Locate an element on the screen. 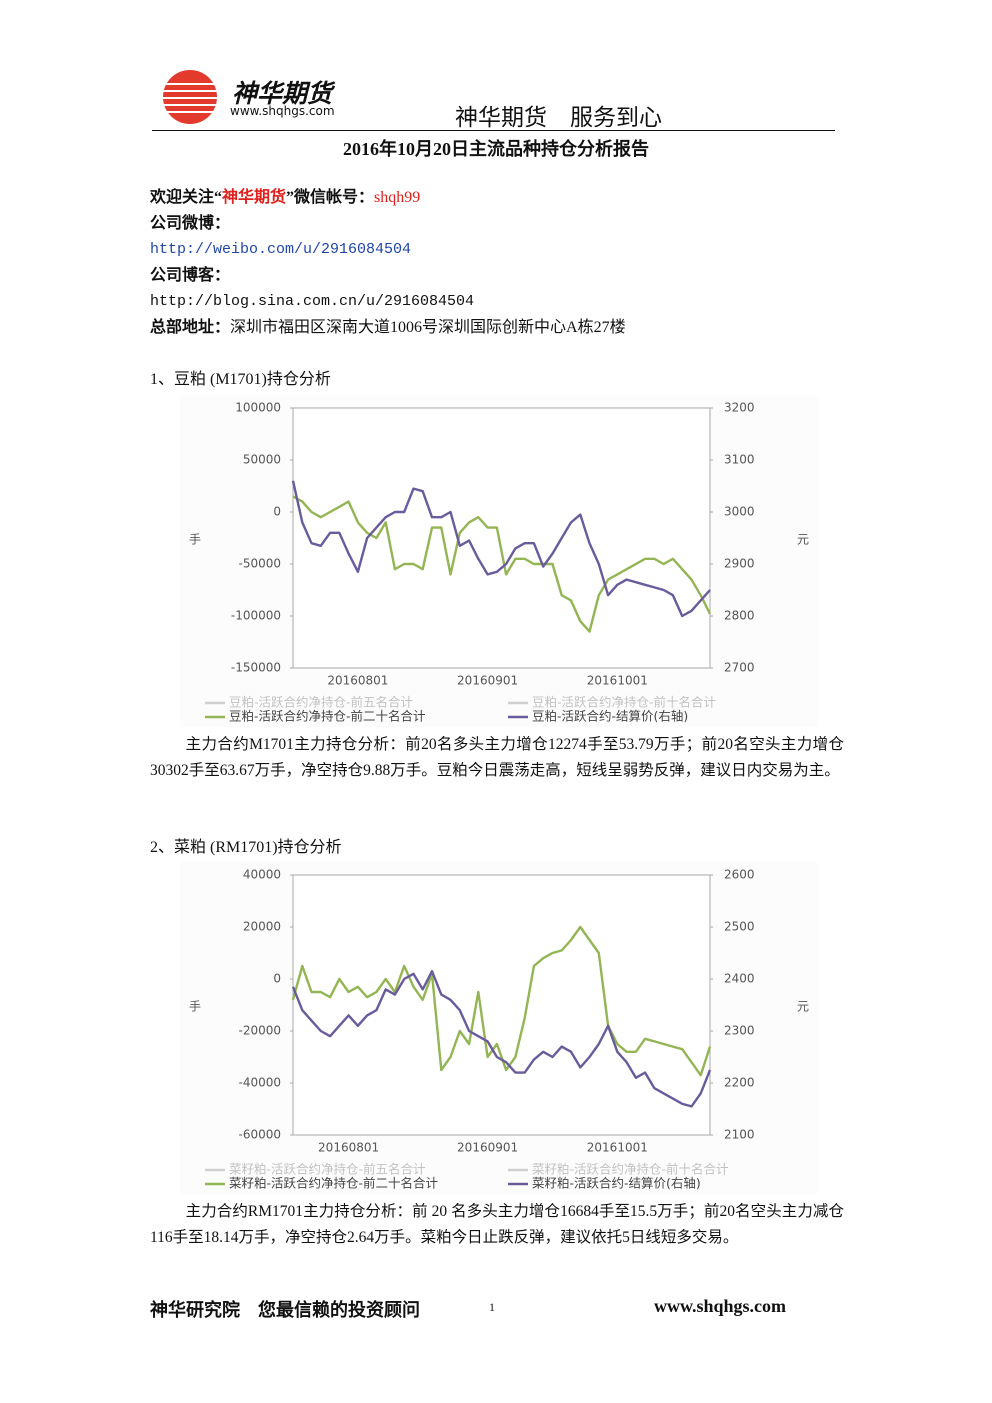  legend-label: 菜籽粕-活跃合约净持仓-前二十名合计 is located at coordinates (333, 1183).